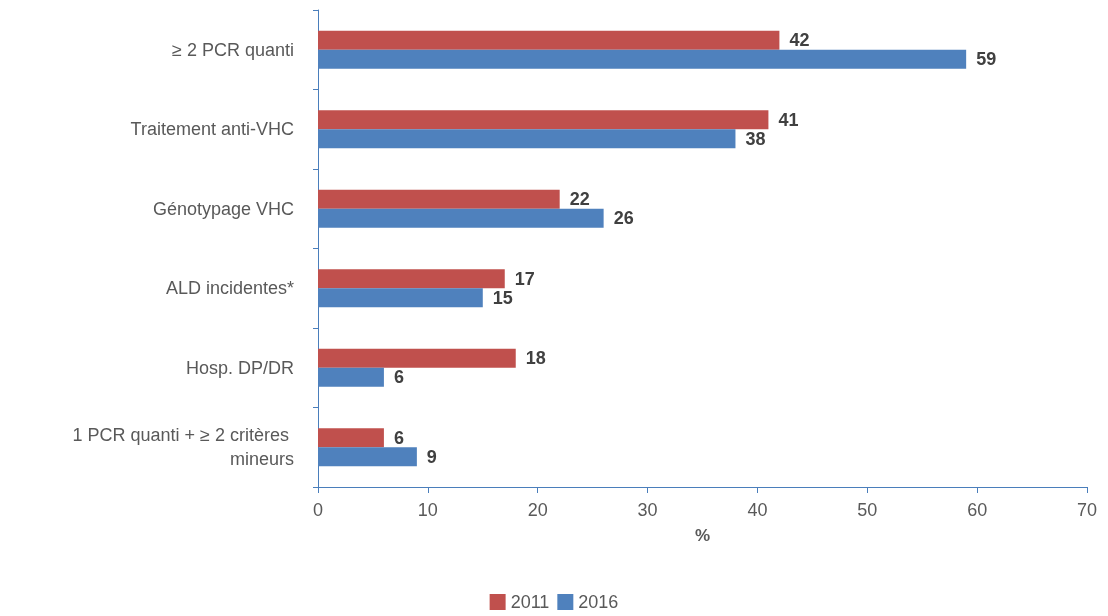  Describe the element at coordinates (788, 119) in the screenshot. I see `data-label: 41` at that location.